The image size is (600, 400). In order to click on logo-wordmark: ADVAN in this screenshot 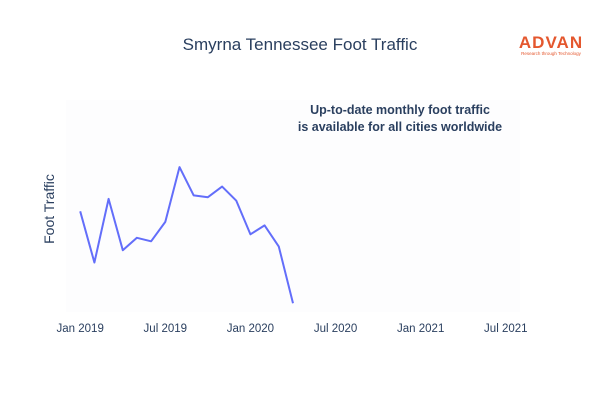, I will do `click(551, 42)`.